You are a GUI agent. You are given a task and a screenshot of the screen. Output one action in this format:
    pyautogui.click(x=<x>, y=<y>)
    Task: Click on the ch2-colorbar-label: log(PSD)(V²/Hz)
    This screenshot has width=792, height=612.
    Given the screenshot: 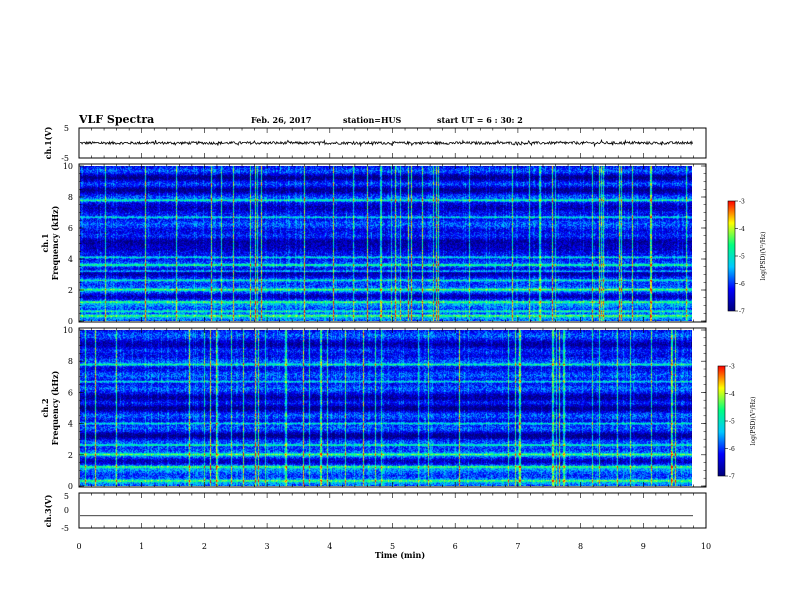 What is the action you would take?
    pyautogui.click(x=753, y=421)
    